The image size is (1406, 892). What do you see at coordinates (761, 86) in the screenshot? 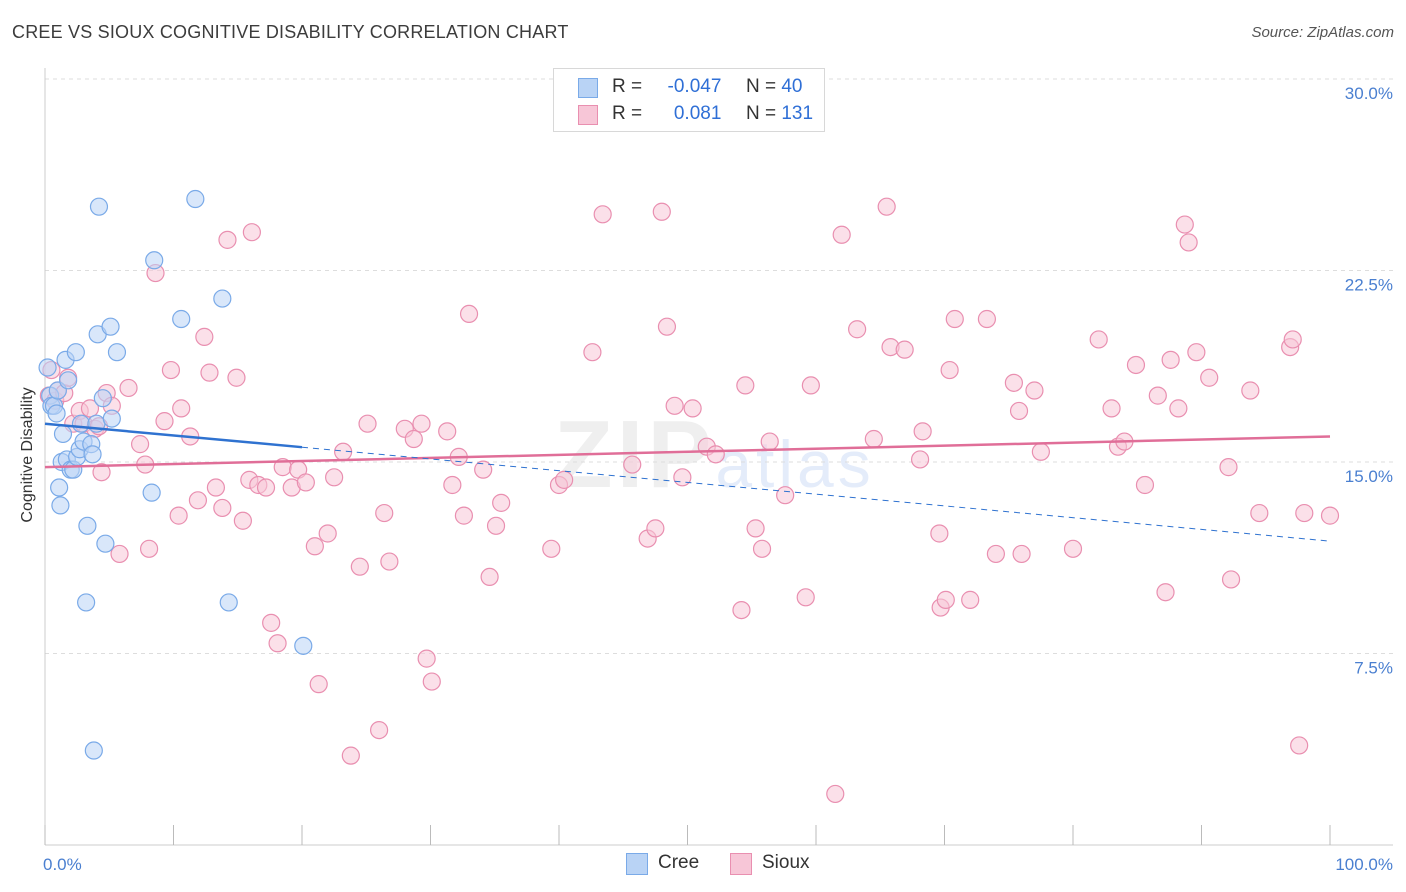
I see `cree-n-label: N =` at bounding box center [761, 86].